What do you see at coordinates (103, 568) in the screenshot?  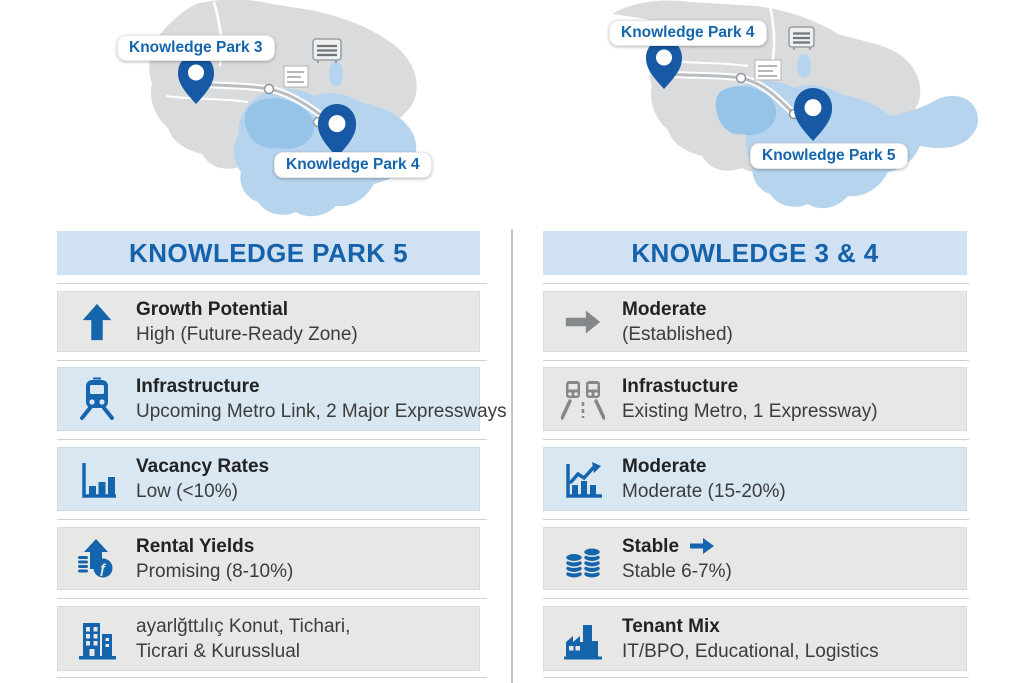 I see `svg-text: ƒ` at bounding box center [103, 568].